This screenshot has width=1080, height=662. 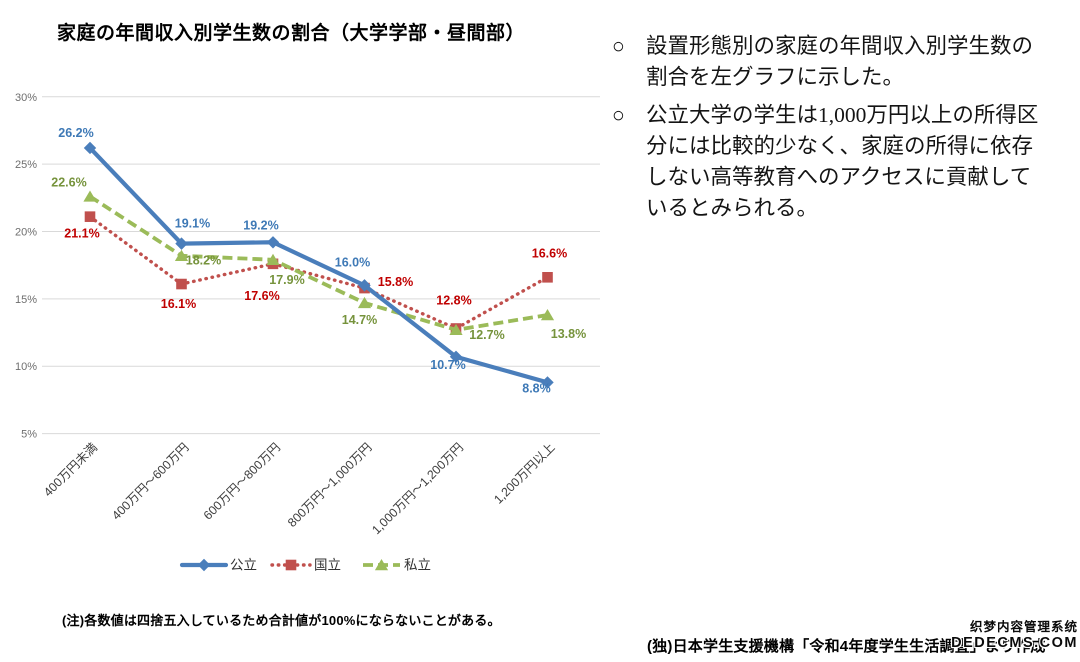 I want to click on chart-title: 家庭の年間収入別学生数の割合（大学学部・昼間部）, so click(x=291, y=33).